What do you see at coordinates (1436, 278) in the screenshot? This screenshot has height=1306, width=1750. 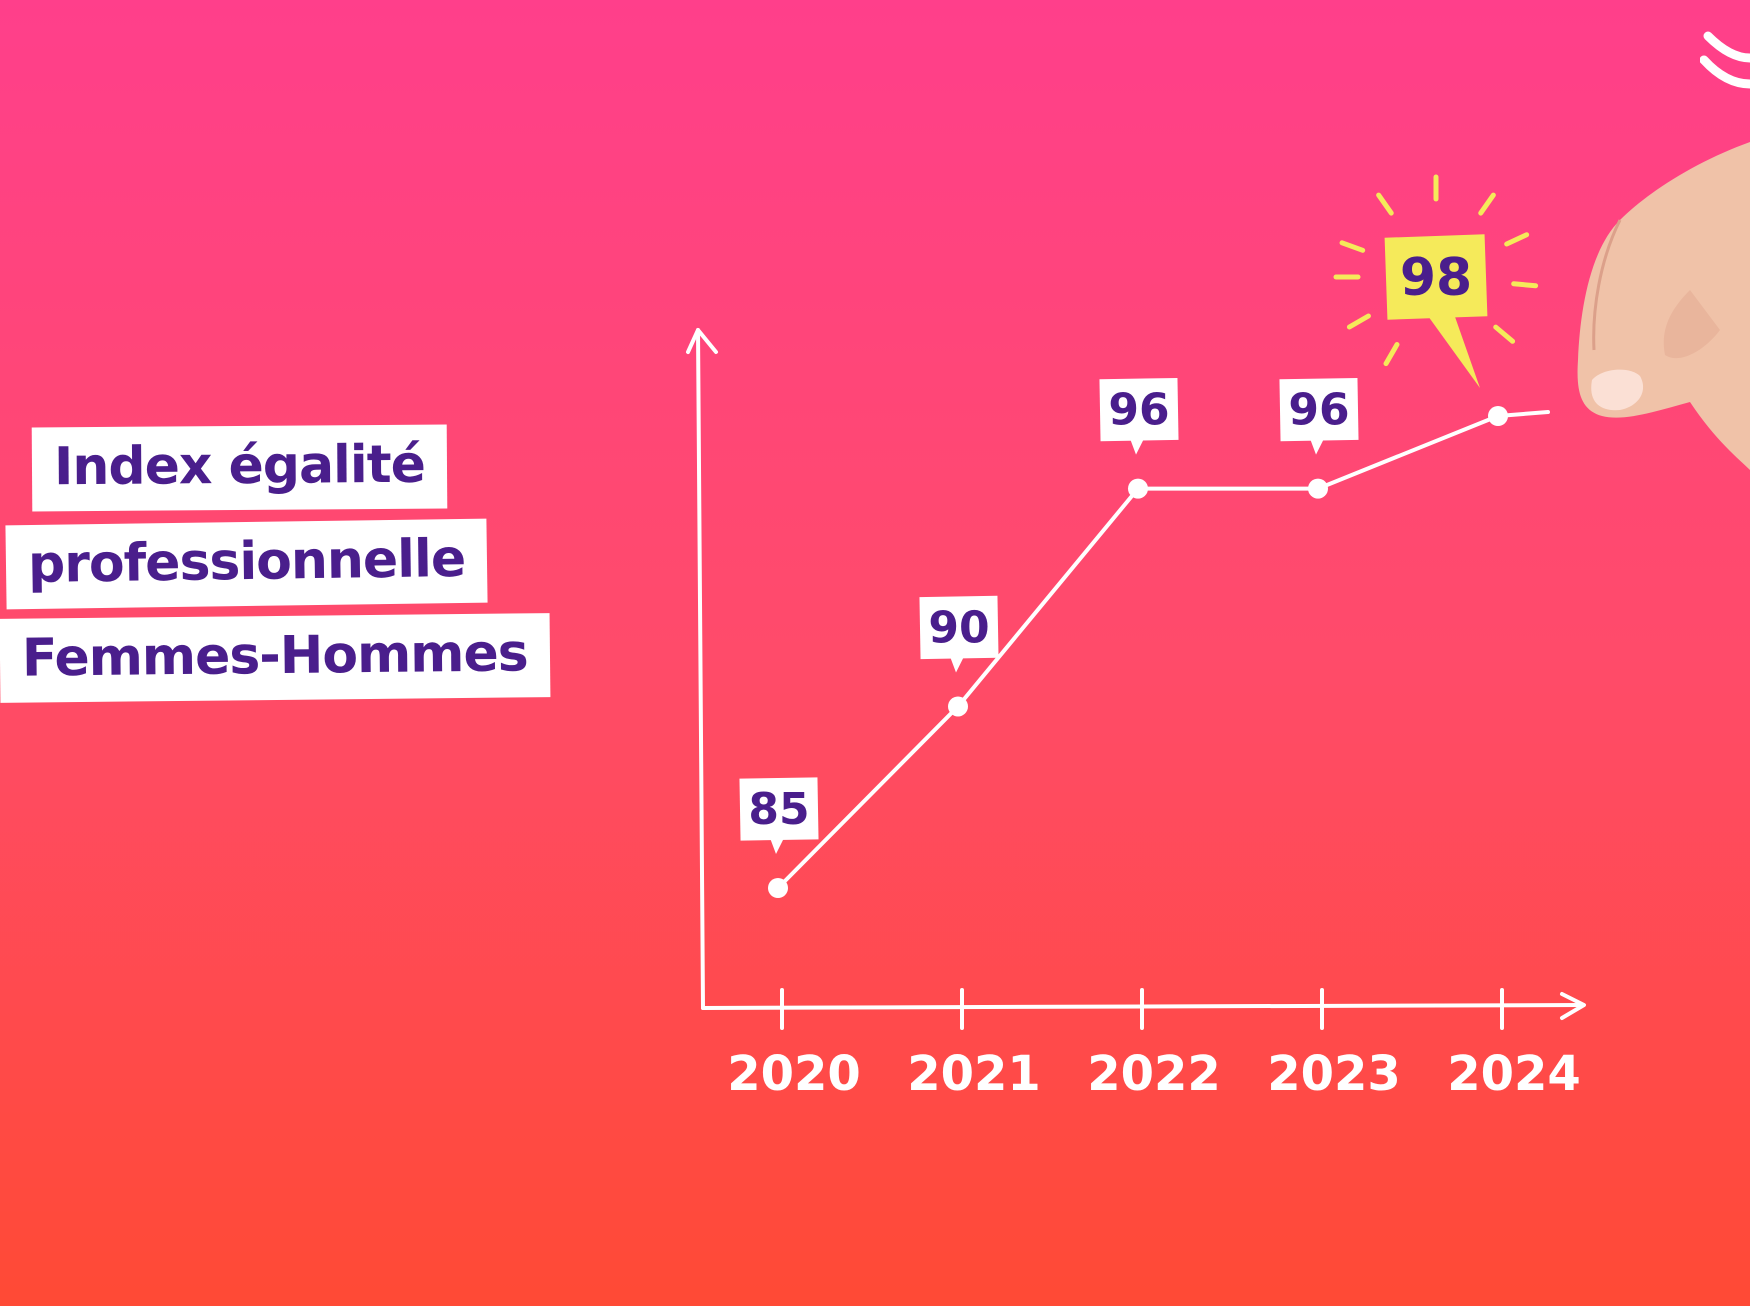 I see `svg-text: 98` at bounding box center [1436, 278].